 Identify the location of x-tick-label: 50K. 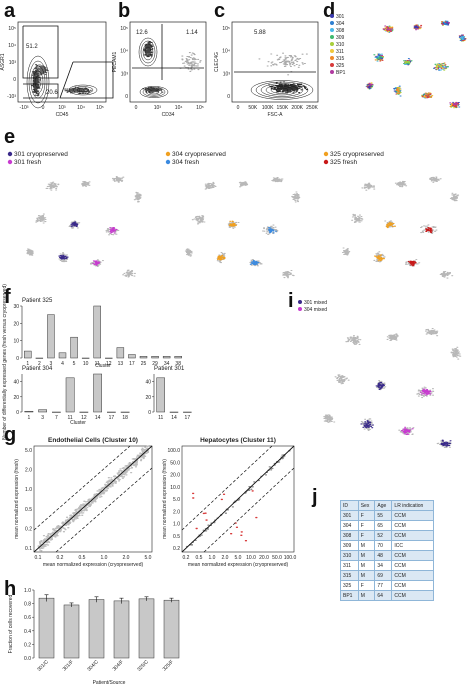
(253, 108).